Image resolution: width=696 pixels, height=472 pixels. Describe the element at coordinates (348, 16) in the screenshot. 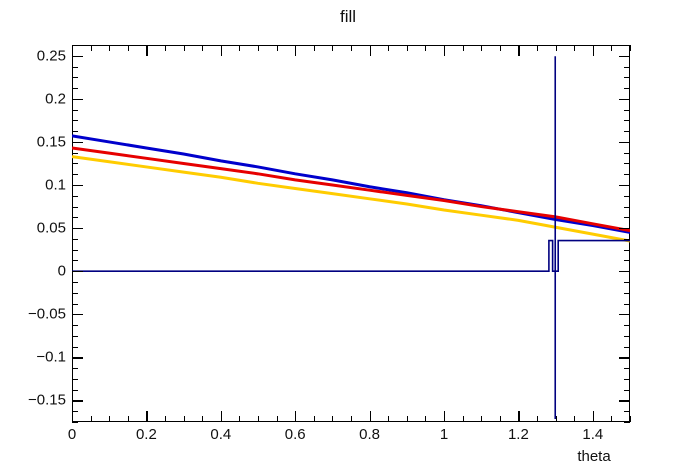

I see `chart-title: fill` at that location.